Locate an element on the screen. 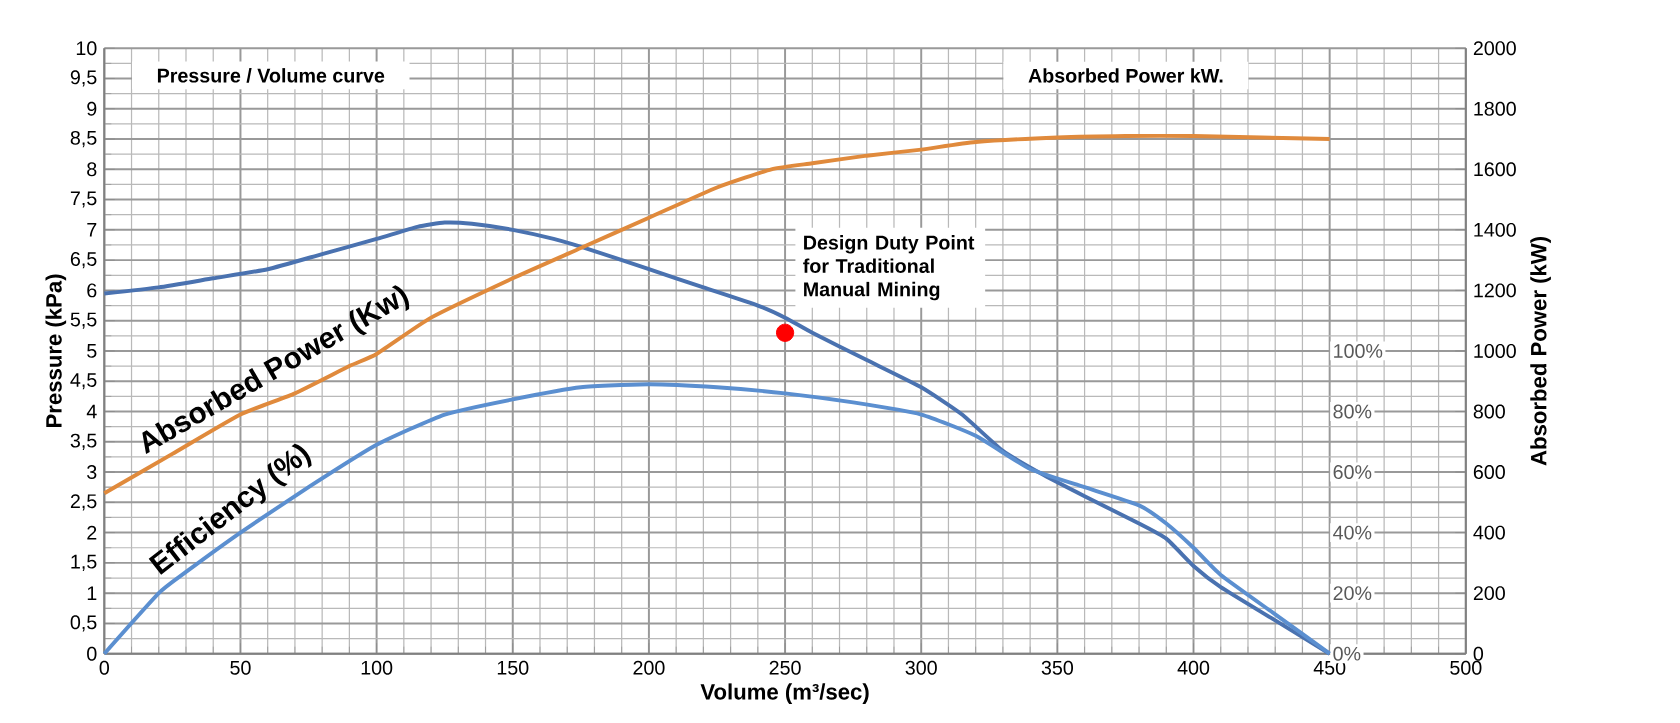  y-tick-label: 9,5 is located at coordinates (83, 78).